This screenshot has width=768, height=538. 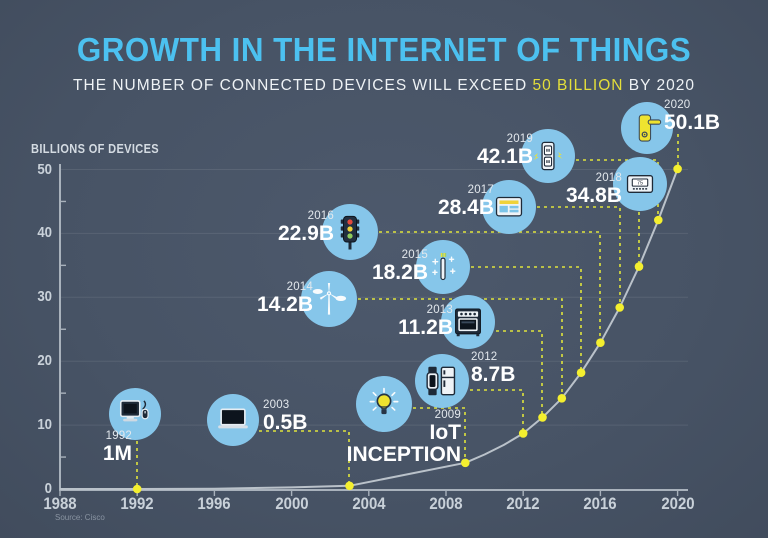 What do you see at coordinates (304, 456) in the screenshot?
I see `connector-2003` at bounding box center [304, 456].